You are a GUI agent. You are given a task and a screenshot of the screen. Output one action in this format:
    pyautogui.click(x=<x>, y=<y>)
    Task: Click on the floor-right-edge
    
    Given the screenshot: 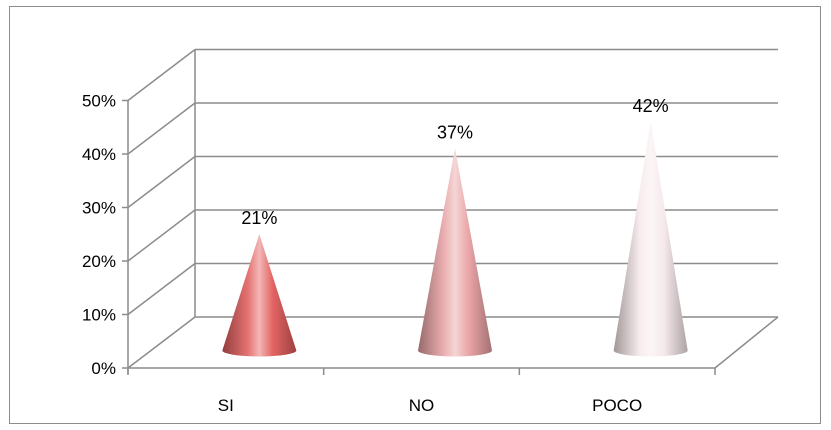 What is the action you would take?
    pyautogui.click(x=746, y=342)
    